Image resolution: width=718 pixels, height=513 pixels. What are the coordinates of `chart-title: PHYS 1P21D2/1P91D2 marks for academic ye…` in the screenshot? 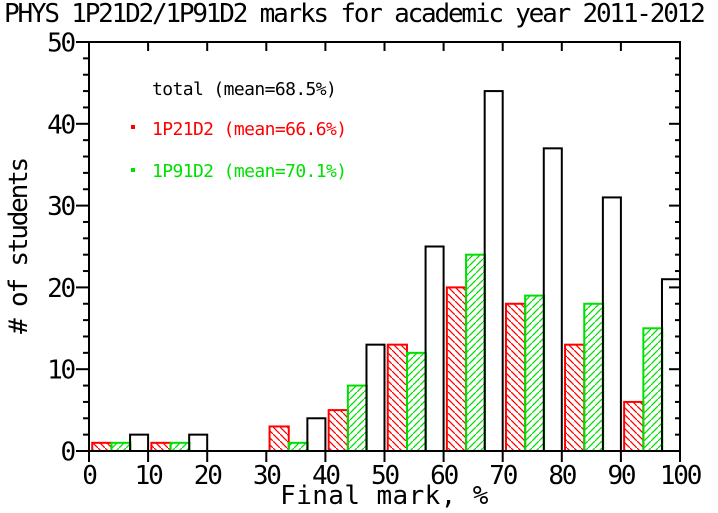 It's located at (355, 14).